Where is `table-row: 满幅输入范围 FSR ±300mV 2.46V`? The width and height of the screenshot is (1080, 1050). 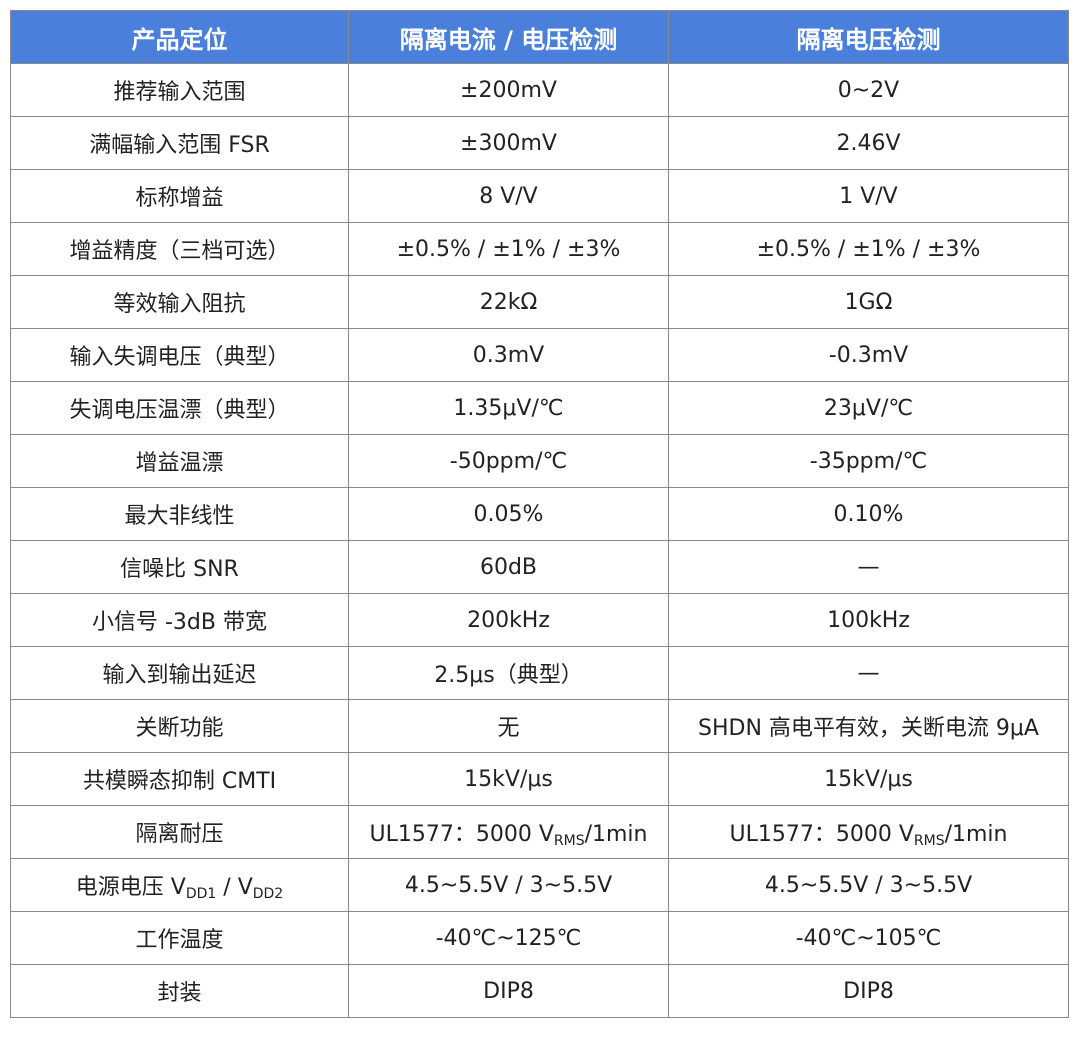
table-row: 满幅输入范围 FSR ±300mV 2.46V is located at coordinates (539, 143).